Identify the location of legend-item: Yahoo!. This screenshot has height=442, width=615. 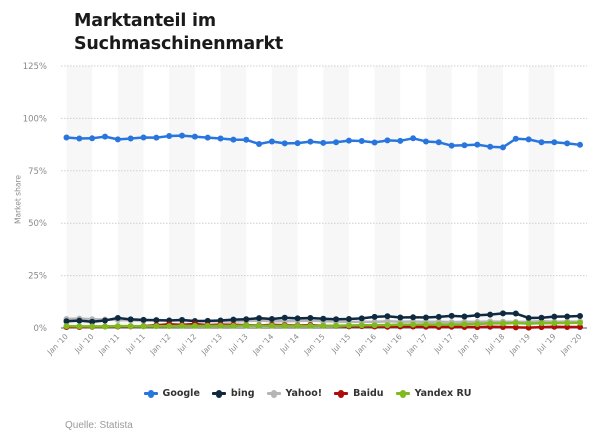
(294, 393).